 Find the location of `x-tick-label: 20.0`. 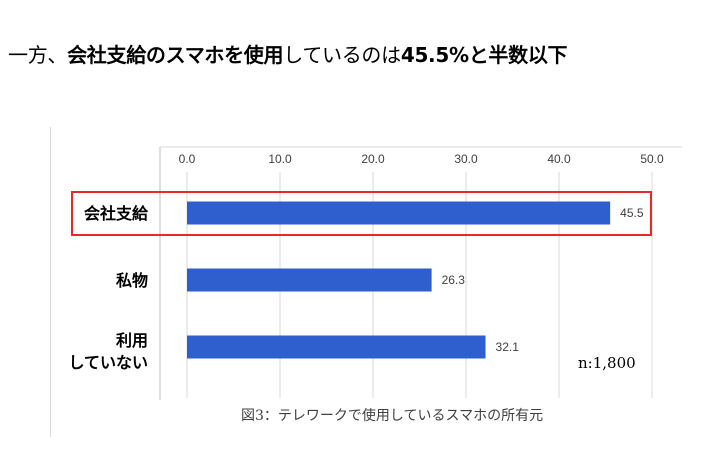

x-tick-label: 20.0 is located at coordinates (373, 159).